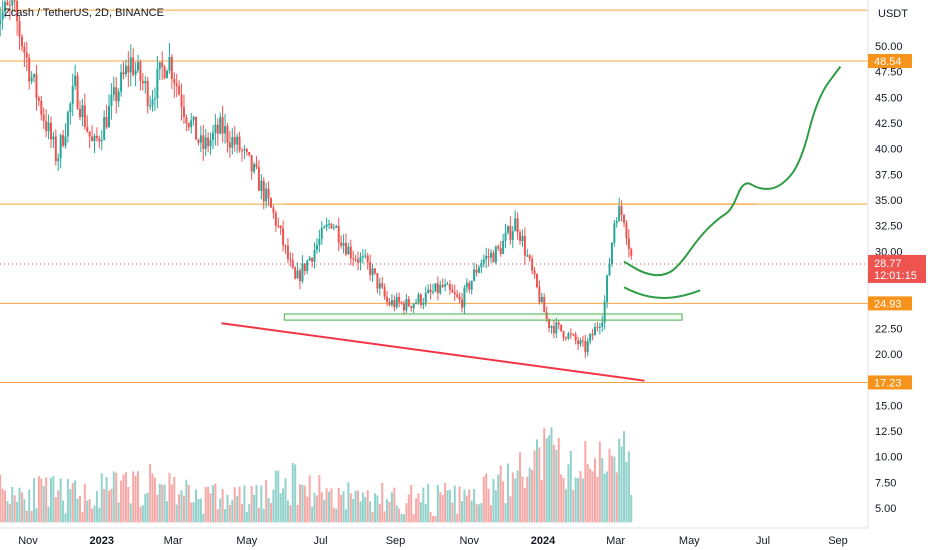 This screenshot has height=550, width=932. What do you see at coordinates (732, 171) in the screenshot?
I see `projection-path` at bounding box center [732, 171].